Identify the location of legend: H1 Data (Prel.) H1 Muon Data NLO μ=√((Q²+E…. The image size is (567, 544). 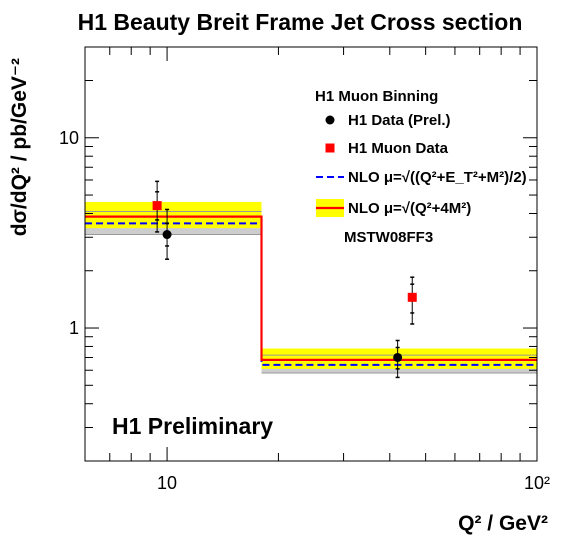
(421, 164).